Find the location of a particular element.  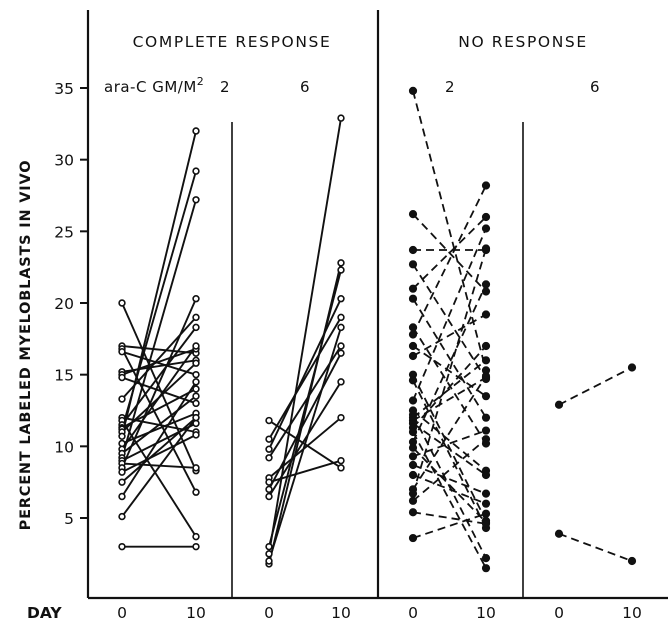

group-title-no-response: NO RESPONSE is located at coordinates (523, 42).